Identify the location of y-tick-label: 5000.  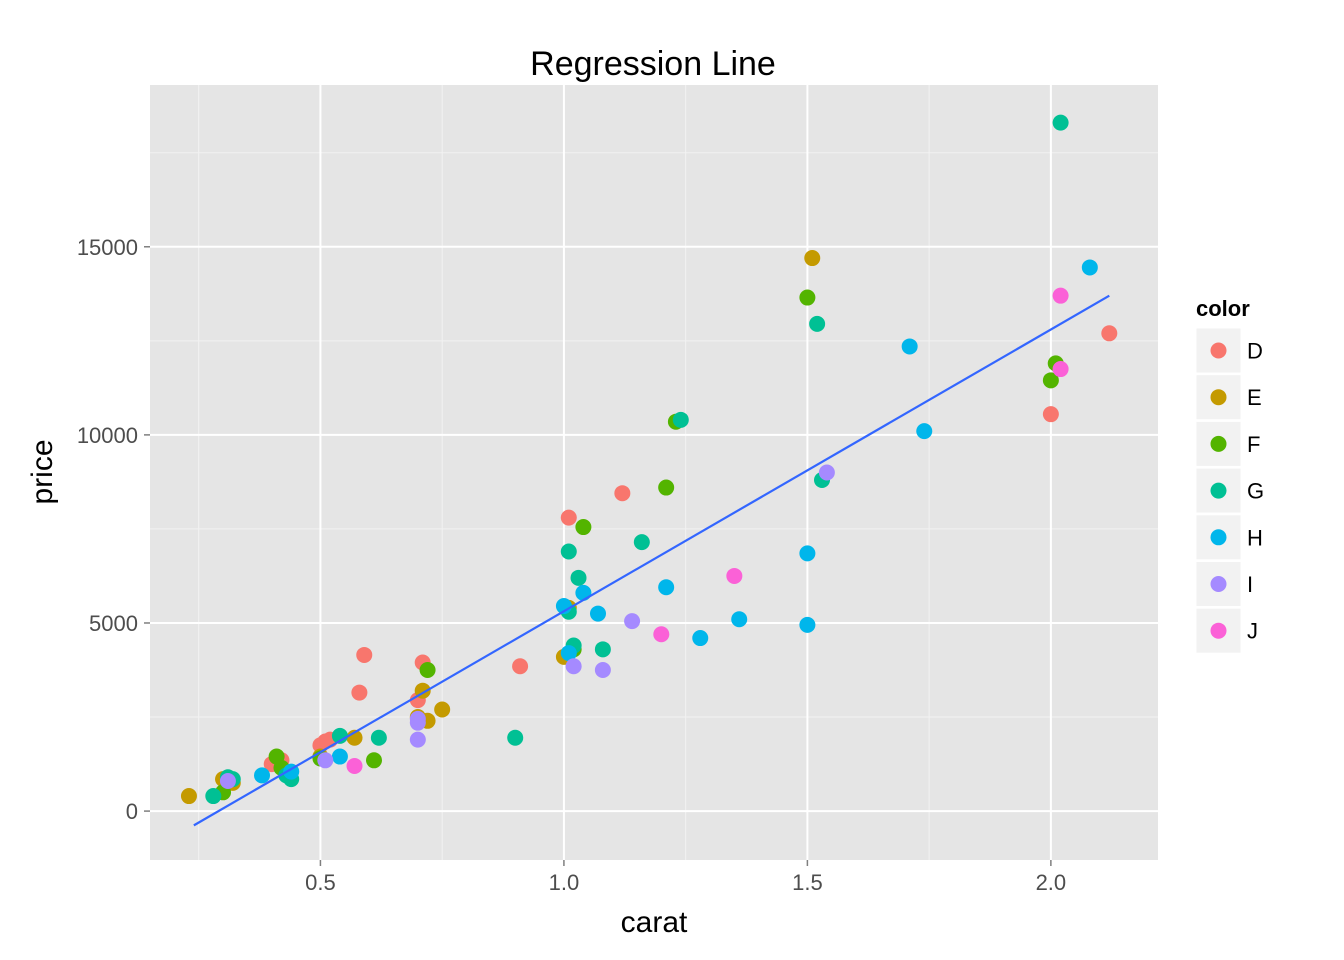
(113, 623).